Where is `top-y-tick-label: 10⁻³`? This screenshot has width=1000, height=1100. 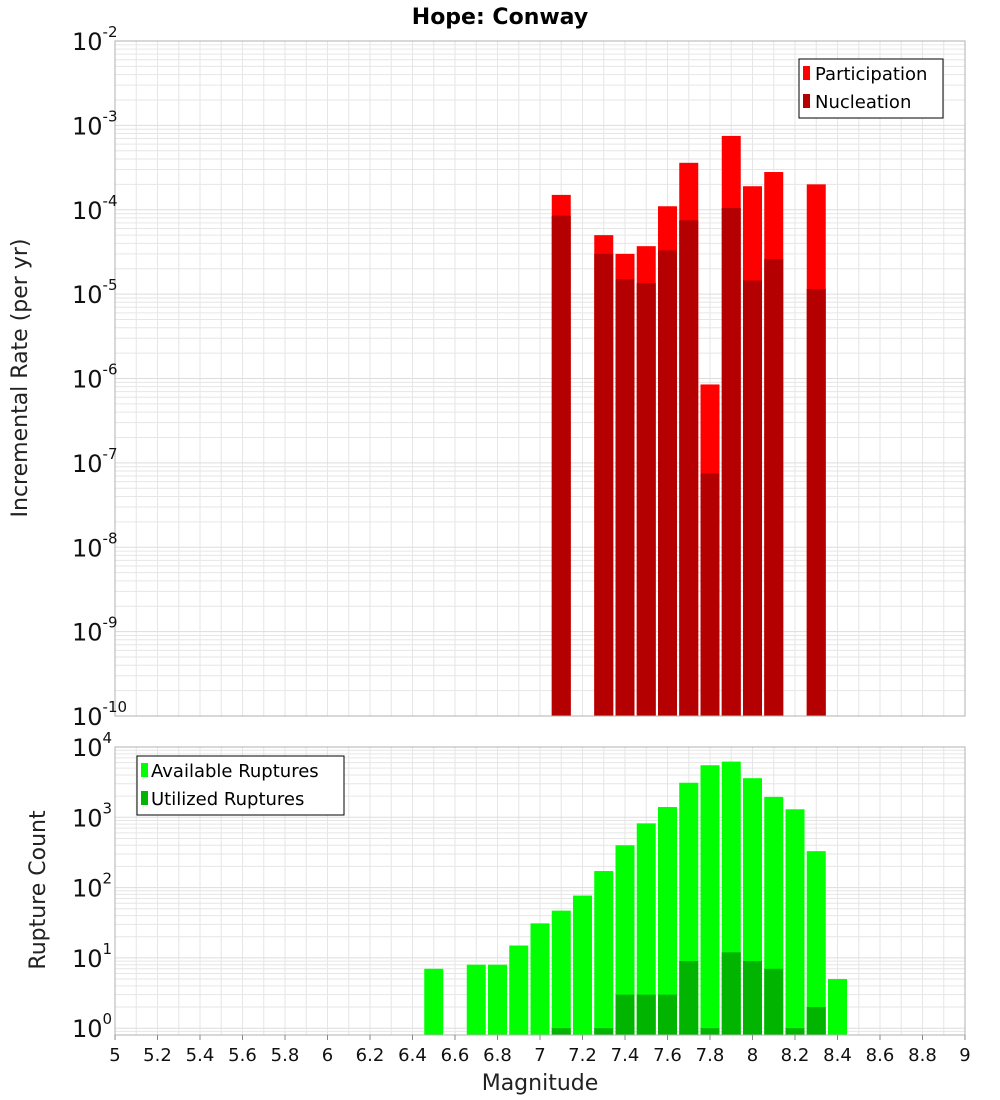
top-y-tick-label: 10⁻³ is located at coordinates (95, 123).